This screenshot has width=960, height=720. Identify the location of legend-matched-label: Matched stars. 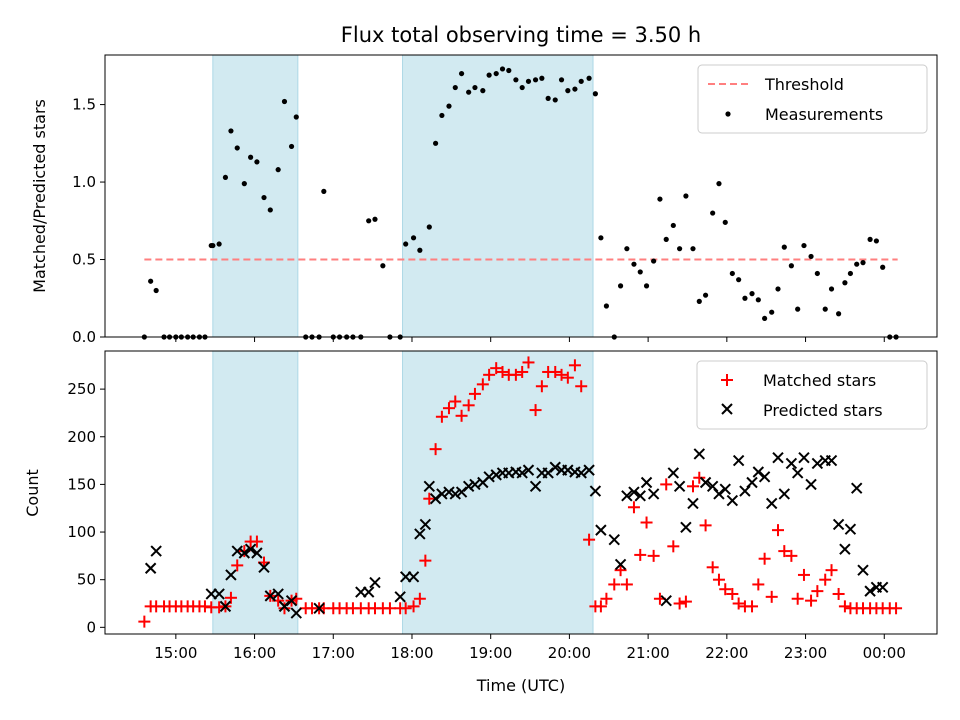
(819, 380).